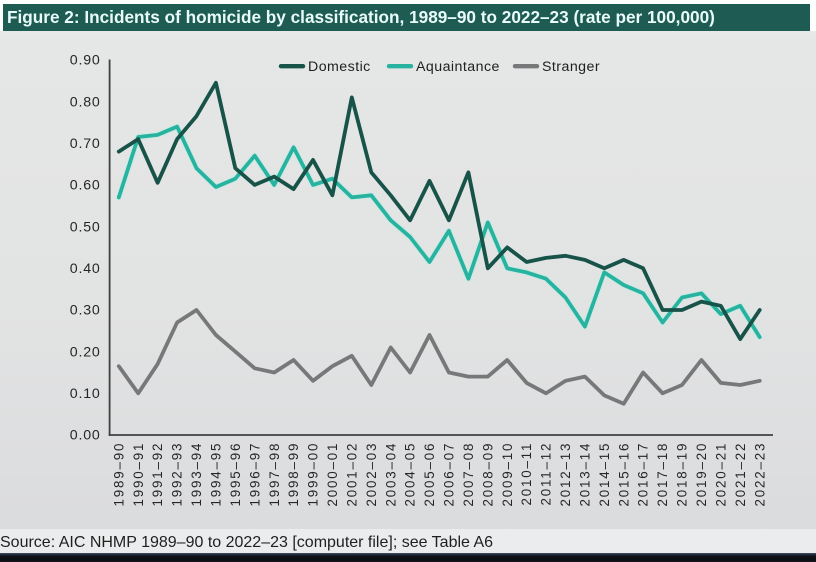 The height and width of the screenshot is (562, 816). Describe the element at coordinates (177, 474) in the screenshot. I see `svg-text: 1992–93` at that location.